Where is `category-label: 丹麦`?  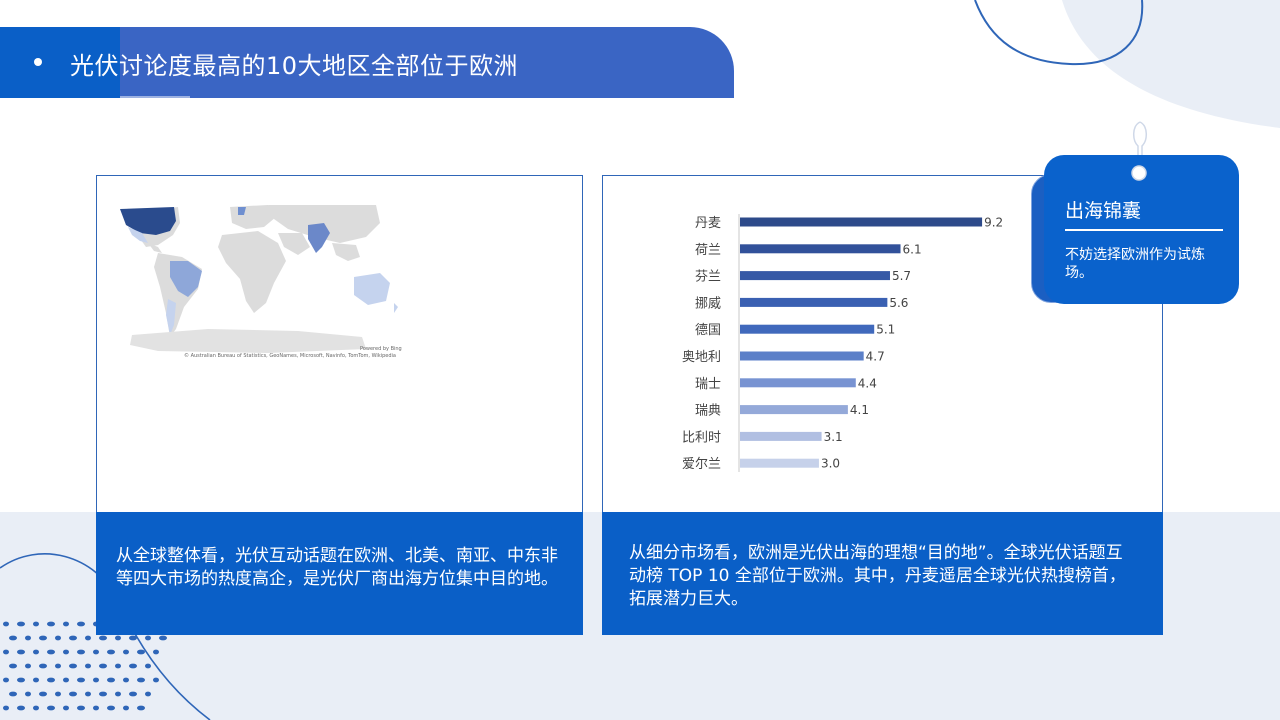 category-label: 丹麦 is located at coordinates (708, 223).